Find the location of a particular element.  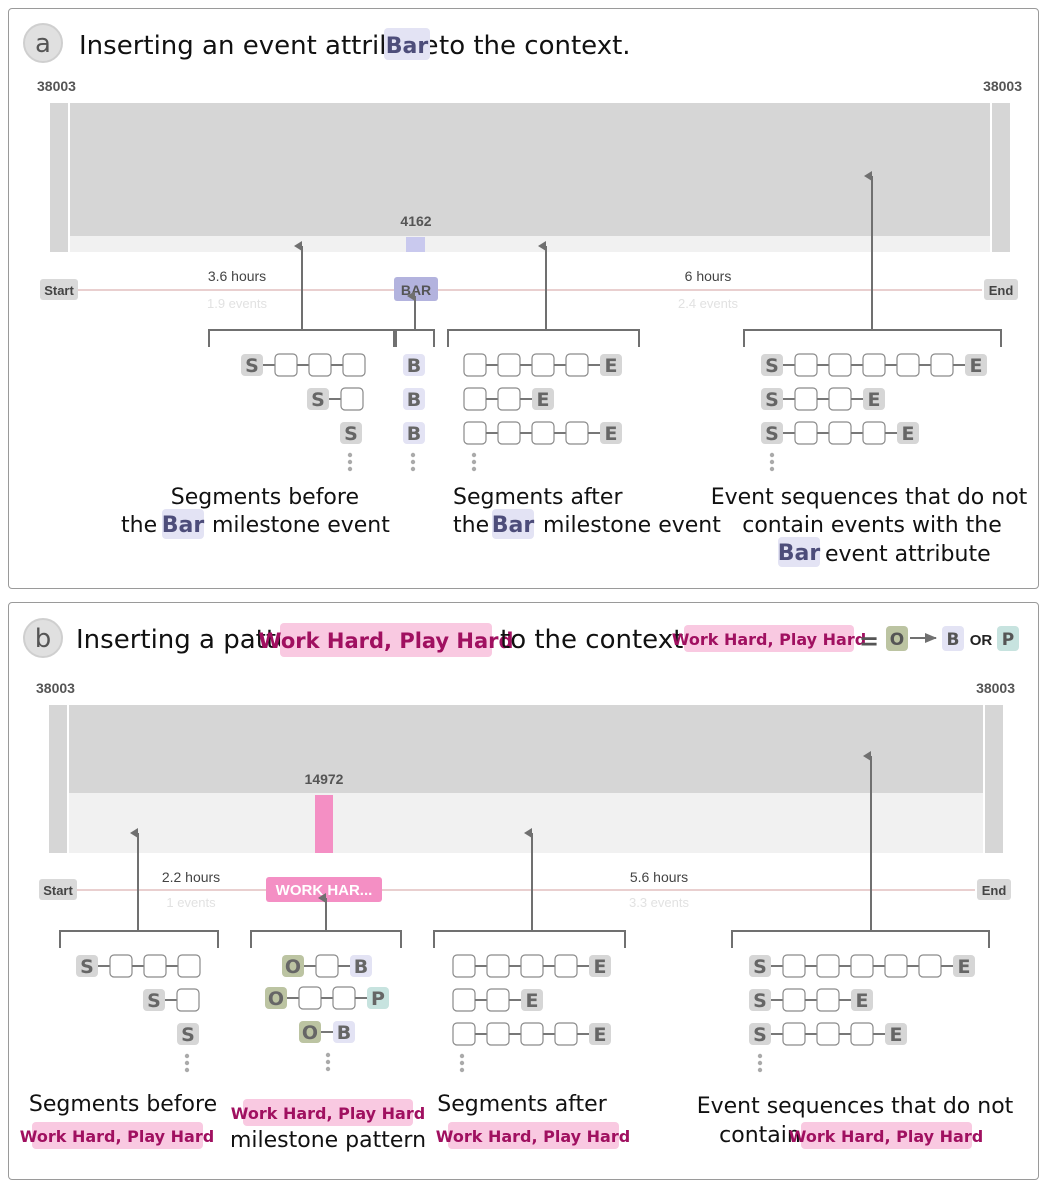

left-count: 38003 is located at coordinates (56, 86).